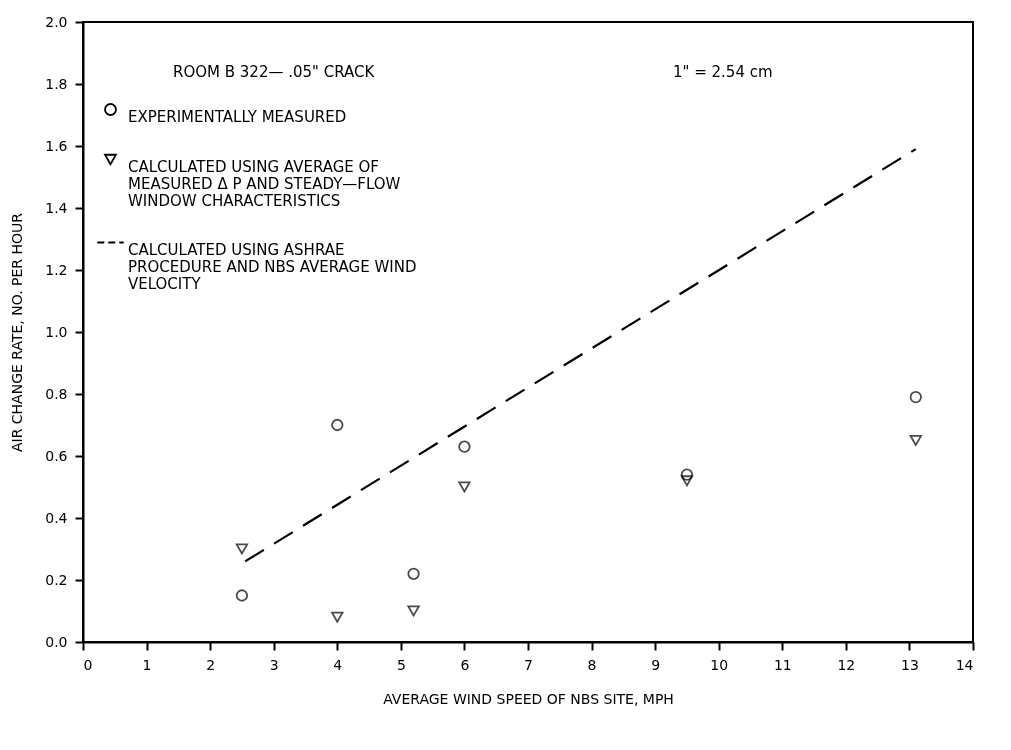 The height and width of the screenshot is (750, 1011). What do you see at coordinates (17, 332) in the screenshot?
I see `y-axis-title: AIR CHANGE RATE, NO. PER HOUR` at bounding box center [17, 332].